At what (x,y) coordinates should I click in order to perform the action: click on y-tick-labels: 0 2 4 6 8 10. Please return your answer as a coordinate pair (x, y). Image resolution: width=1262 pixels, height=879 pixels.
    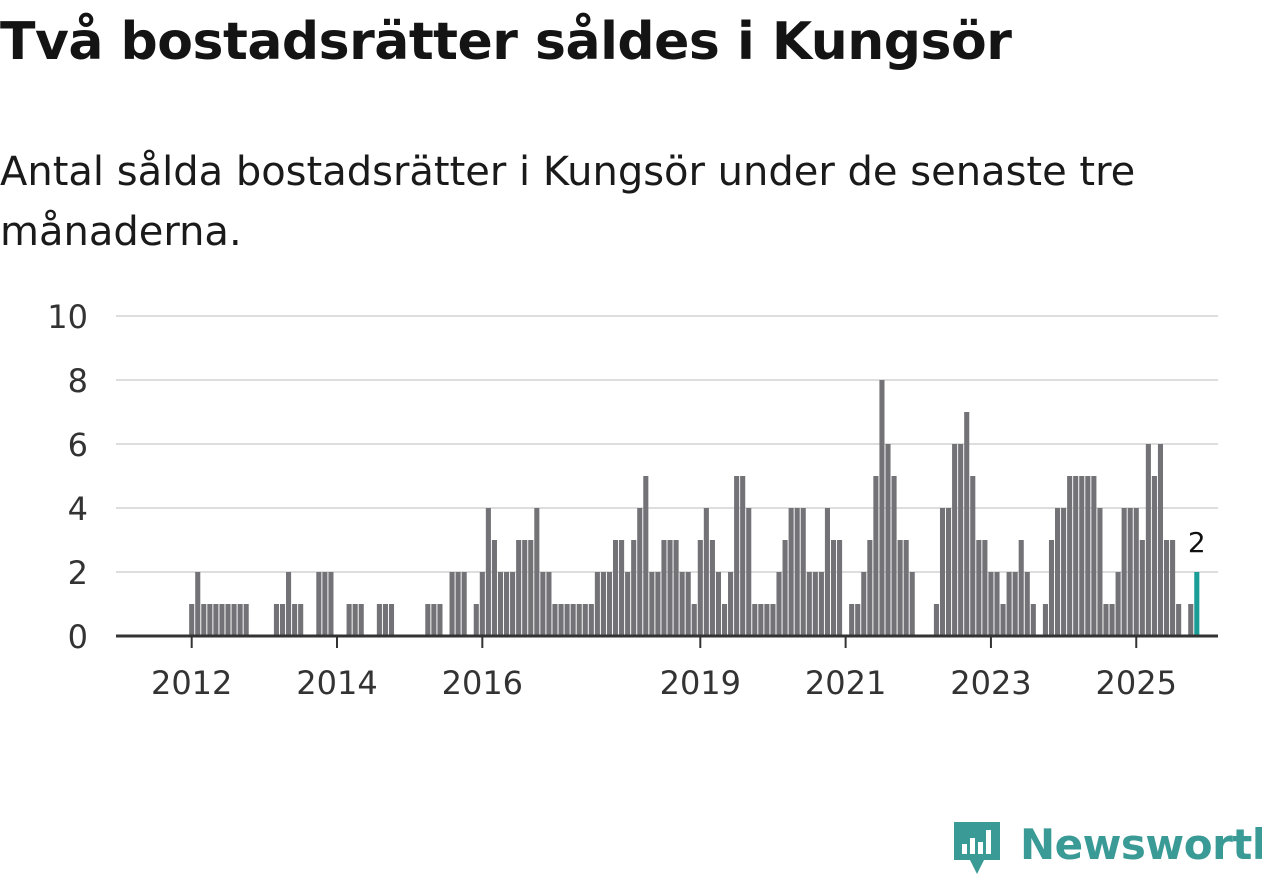
    Looking at the image, I should click on (67, 477).